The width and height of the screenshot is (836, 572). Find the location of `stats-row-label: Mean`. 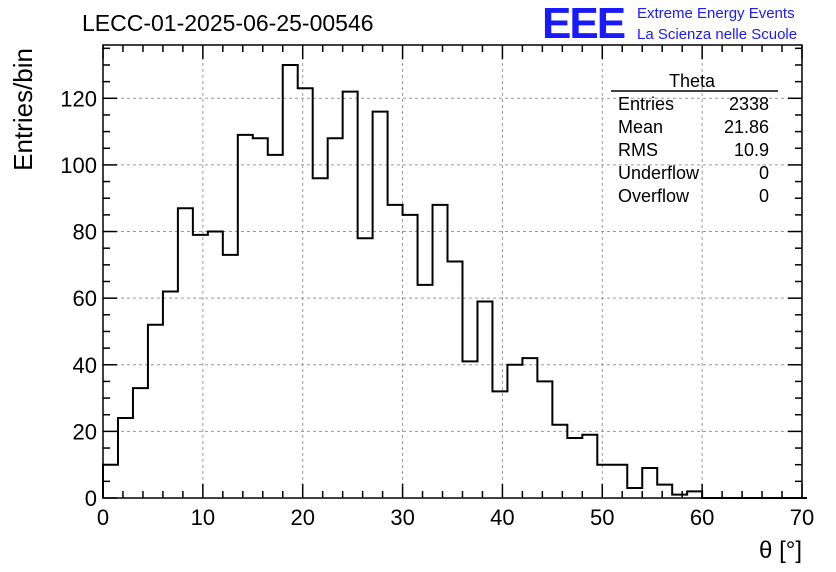

stats-row-label: Mean is located at coordinates (640, 127).